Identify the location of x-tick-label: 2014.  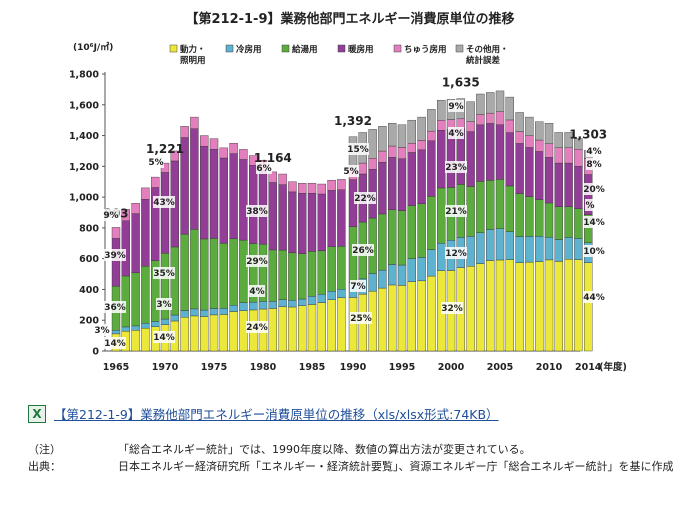
(588, 367).